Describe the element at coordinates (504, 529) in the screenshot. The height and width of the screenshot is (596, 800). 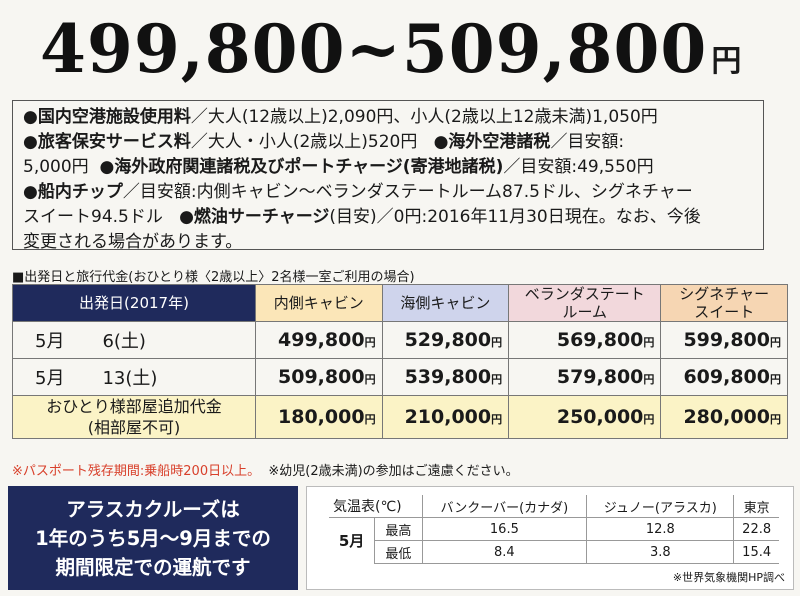
I see `temp-value: 16.5` at that location.